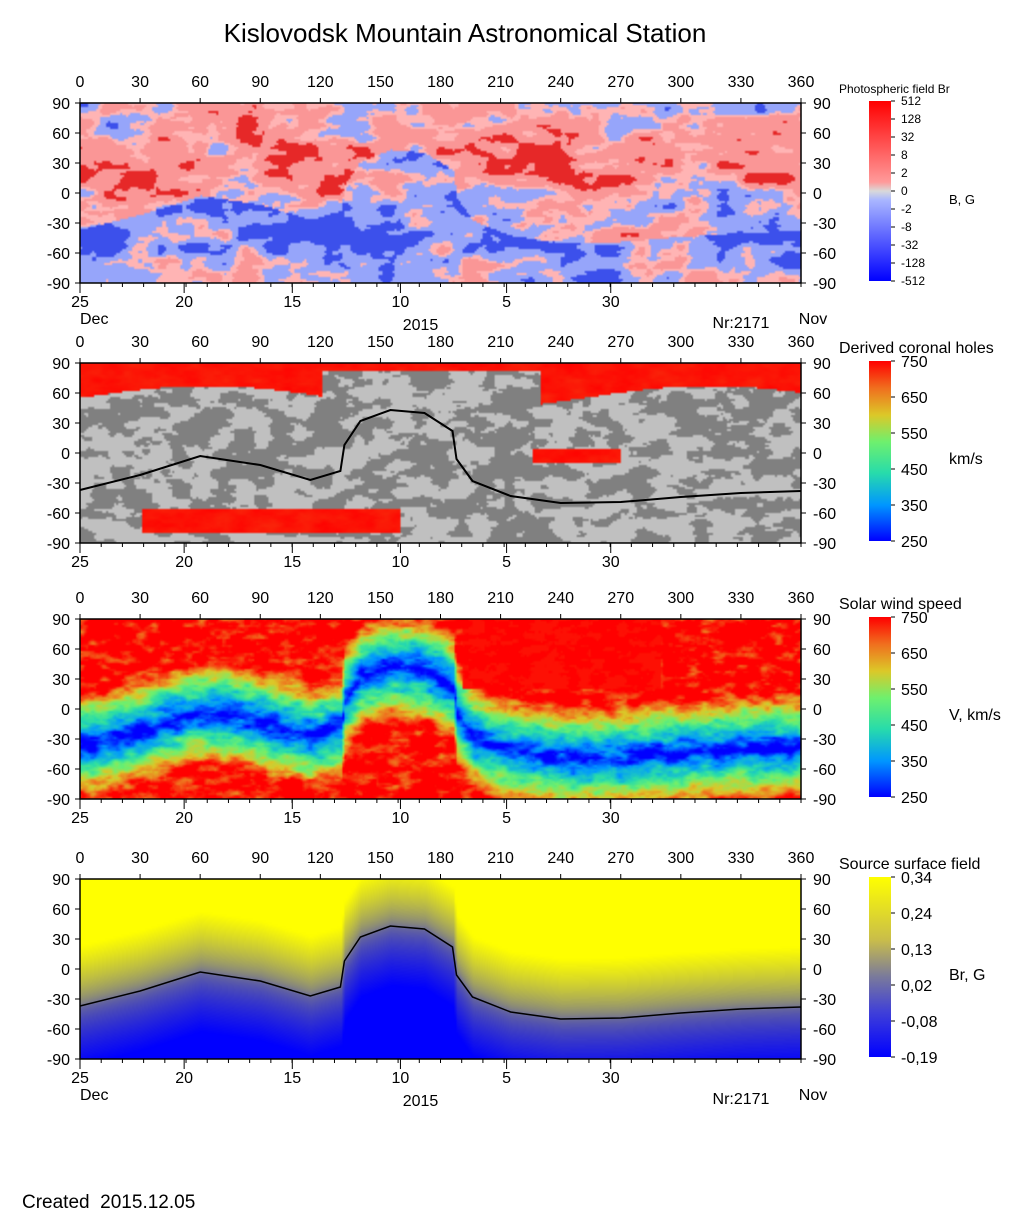 This screenshot has width=1020, height=1223. Describe the element at coordinates (914, 506) in the screenshot. I see `colorbar-tick-label: 350` at that location.